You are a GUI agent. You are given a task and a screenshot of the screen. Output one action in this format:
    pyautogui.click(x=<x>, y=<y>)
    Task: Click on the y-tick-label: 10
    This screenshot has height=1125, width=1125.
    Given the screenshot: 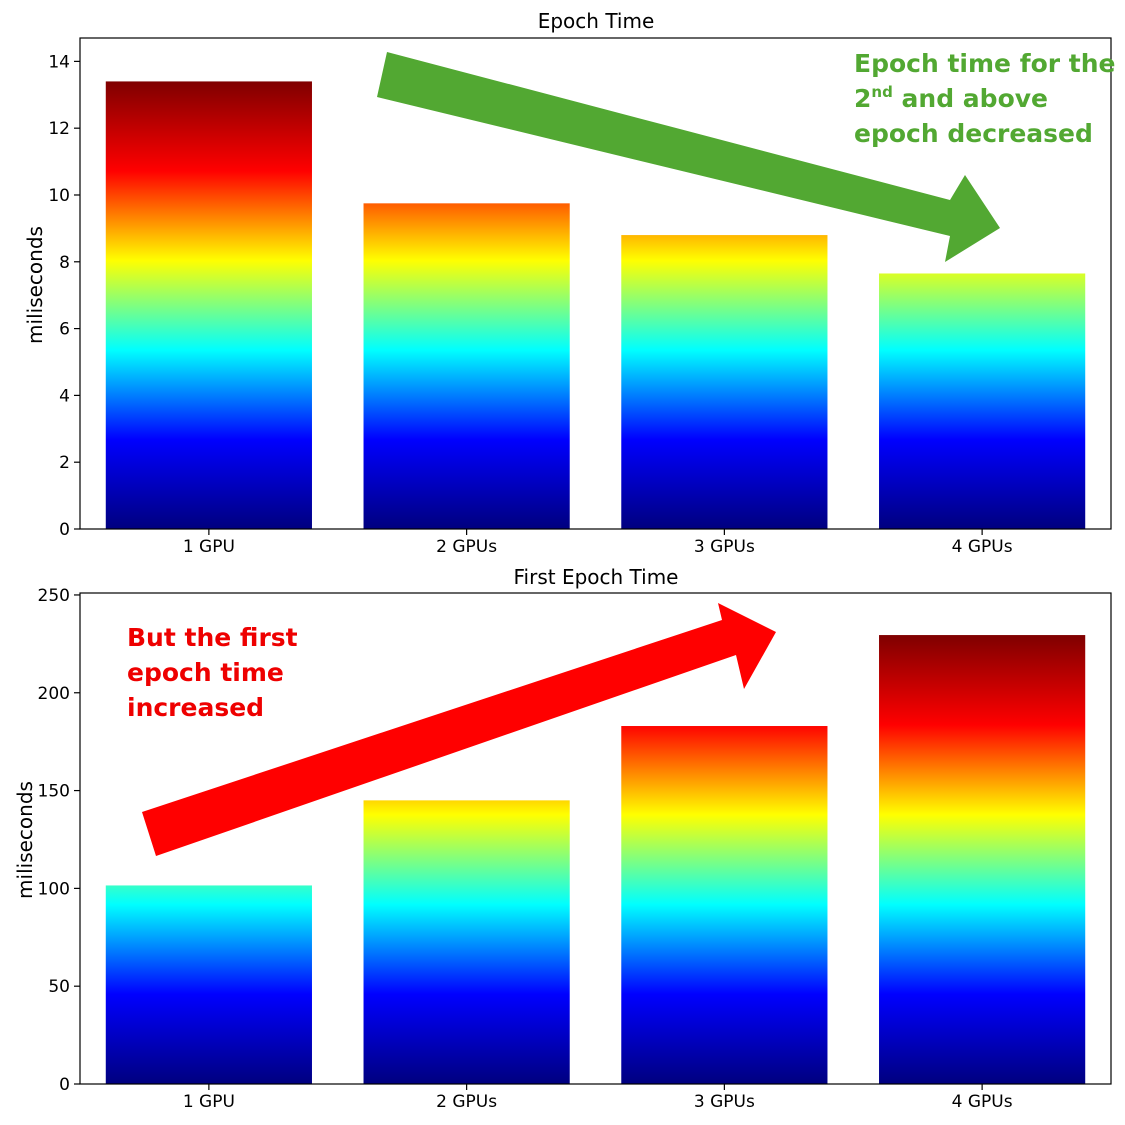 What is the action you would take?
    pyautogui.click(x=59, y=196)
    